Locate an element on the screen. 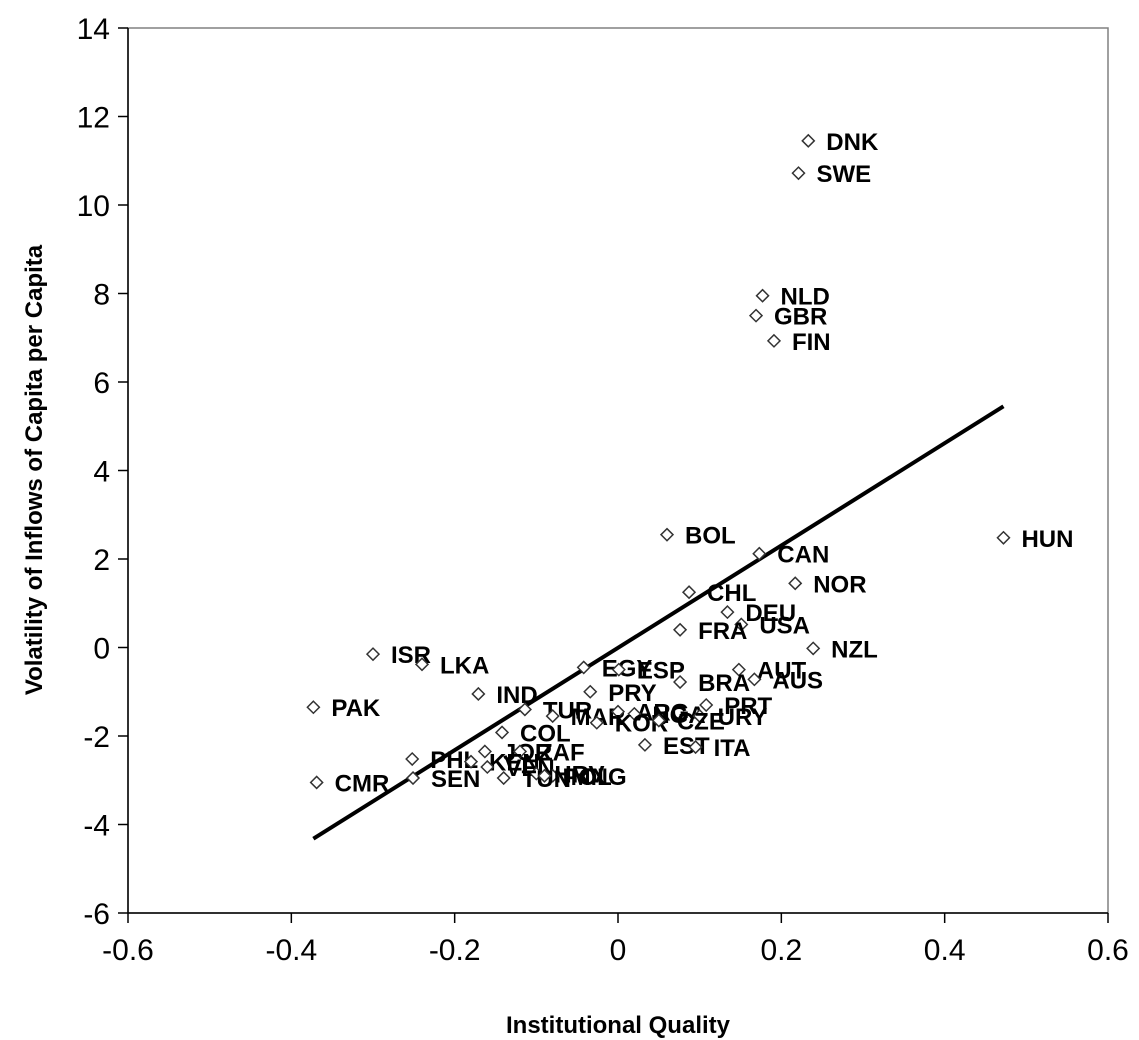 This screenshot has height=1040, width=1139. point-label: BRA is located at coordinates (724, 683).